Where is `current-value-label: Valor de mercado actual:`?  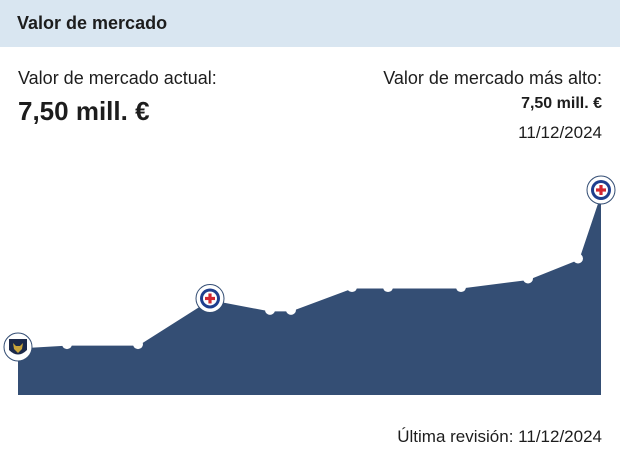
current-value-label: Valor de mercado actual: is located at coordinates (117, 78).